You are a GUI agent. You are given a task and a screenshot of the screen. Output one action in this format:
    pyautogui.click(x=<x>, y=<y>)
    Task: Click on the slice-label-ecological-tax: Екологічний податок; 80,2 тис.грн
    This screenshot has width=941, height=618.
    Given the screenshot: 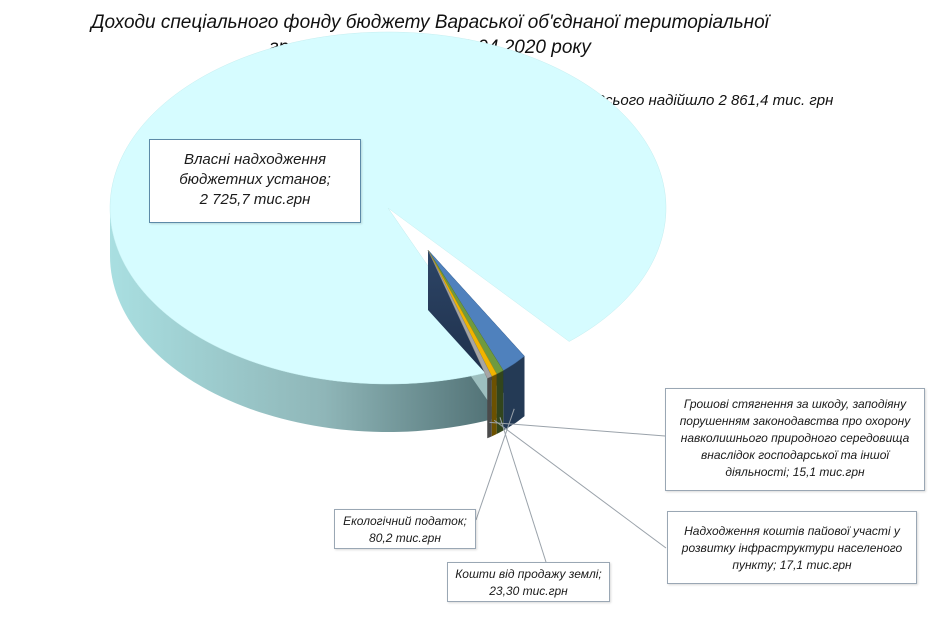 What is the action you would take?
    pyautogui.click(x=405, y=529)
    